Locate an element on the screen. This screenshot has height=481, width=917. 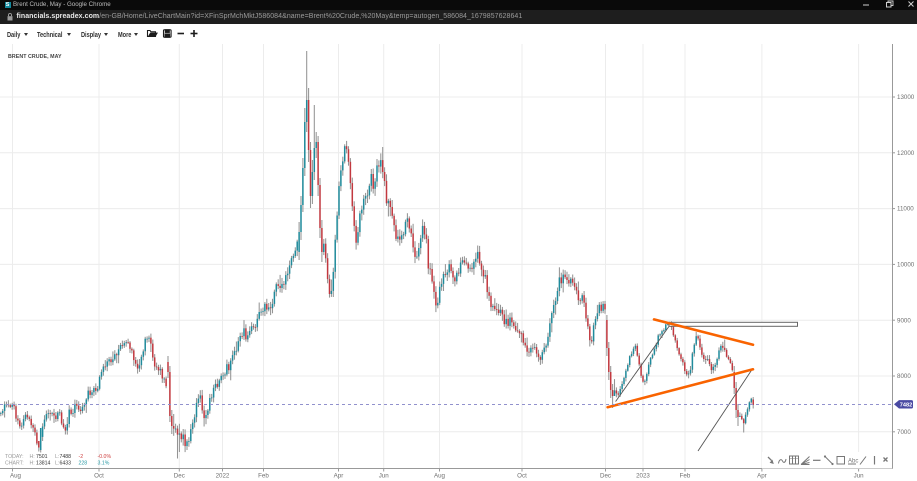
svg-text: 9000 is located at coordinates (904, 320).